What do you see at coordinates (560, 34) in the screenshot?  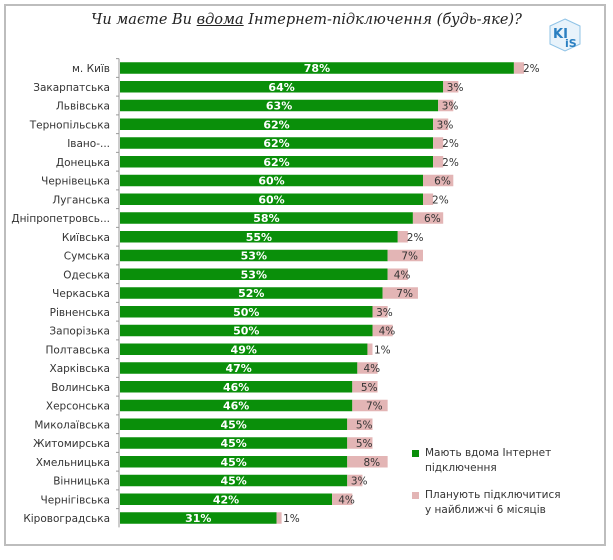 I see `svg-text: KI` at bounding box center [560, 34].